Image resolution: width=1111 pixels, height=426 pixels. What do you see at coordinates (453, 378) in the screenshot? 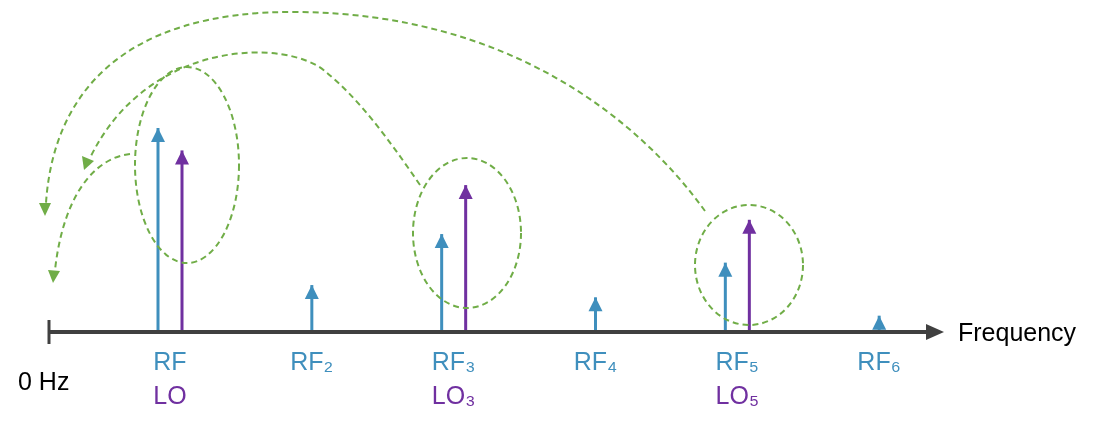
I see `x-tick-label: RF₃ LO₃` at bounding box center [453, 378].